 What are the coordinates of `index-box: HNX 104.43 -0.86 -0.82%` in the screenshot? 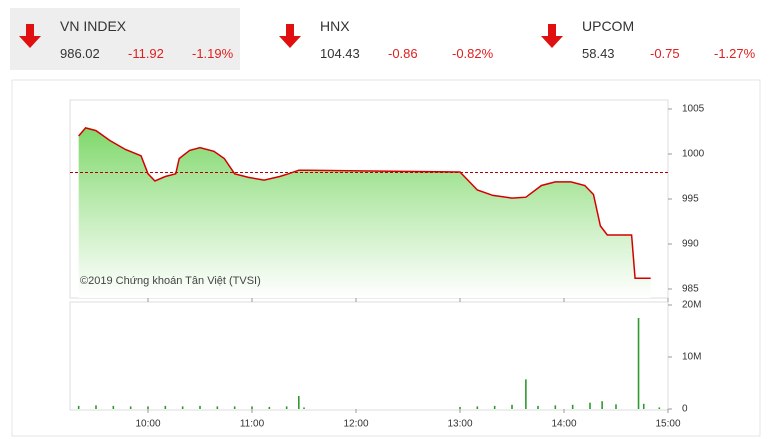 It's located at (385, 39).